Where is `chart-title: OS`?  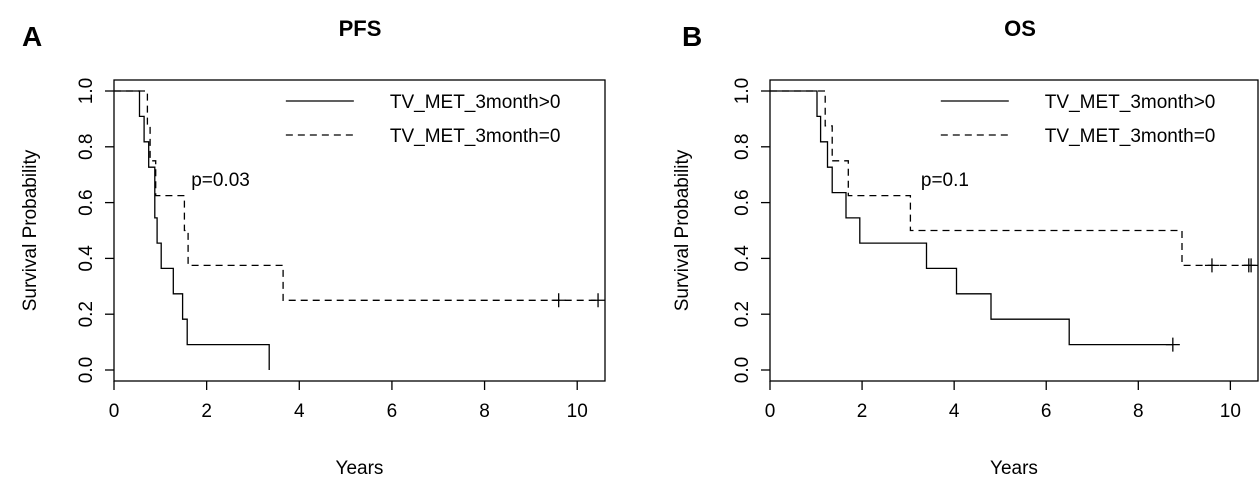
chart-title: OS is located at coordinates (1020, 28).